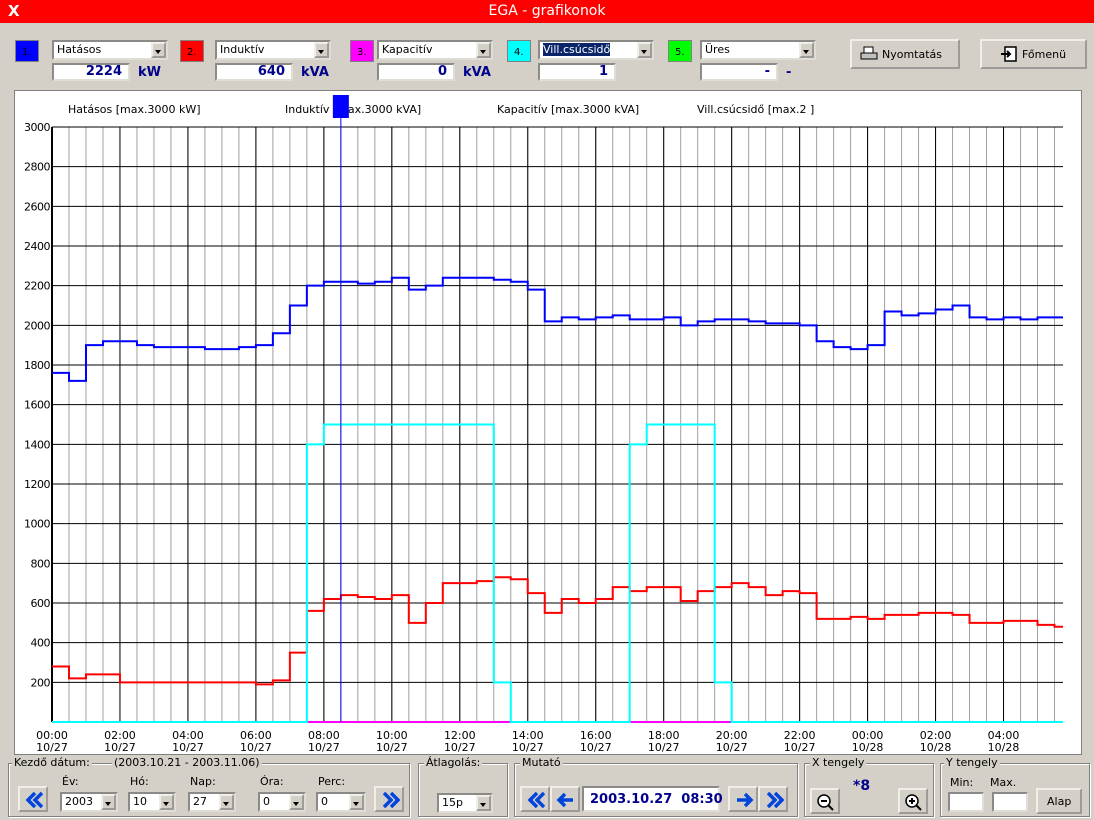 The height and width of the screenshot is (820, 1094). What do you see at coordinates (37, 325) in the screenshot?
I see `y-tick-label: 2000` at bounding box center [37, 325].